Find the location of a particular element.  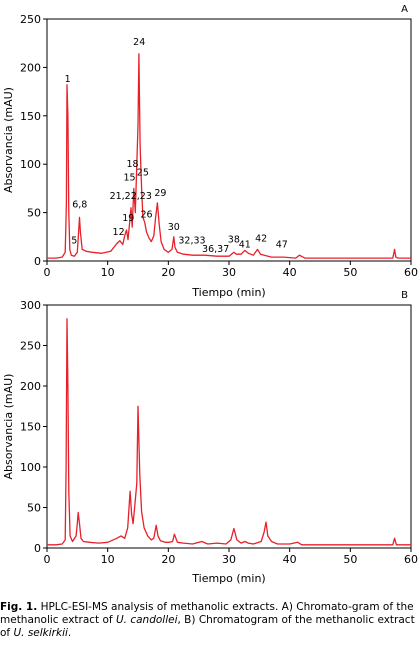

peak-label: 42 is located at coordinates (261, 239).